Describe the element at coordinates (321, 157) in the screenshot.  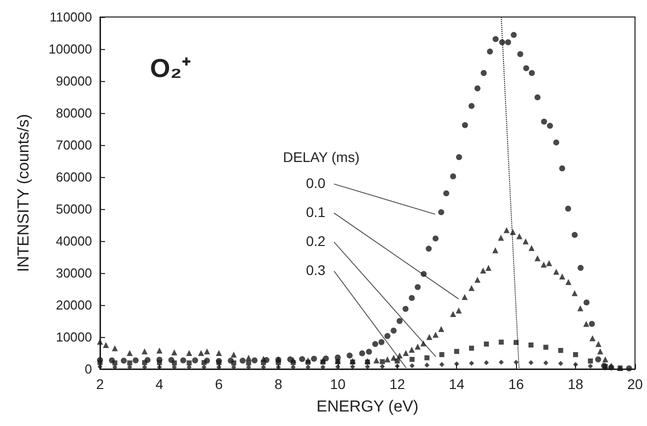
I see `legend-title: DELAY (ms)` at that location.